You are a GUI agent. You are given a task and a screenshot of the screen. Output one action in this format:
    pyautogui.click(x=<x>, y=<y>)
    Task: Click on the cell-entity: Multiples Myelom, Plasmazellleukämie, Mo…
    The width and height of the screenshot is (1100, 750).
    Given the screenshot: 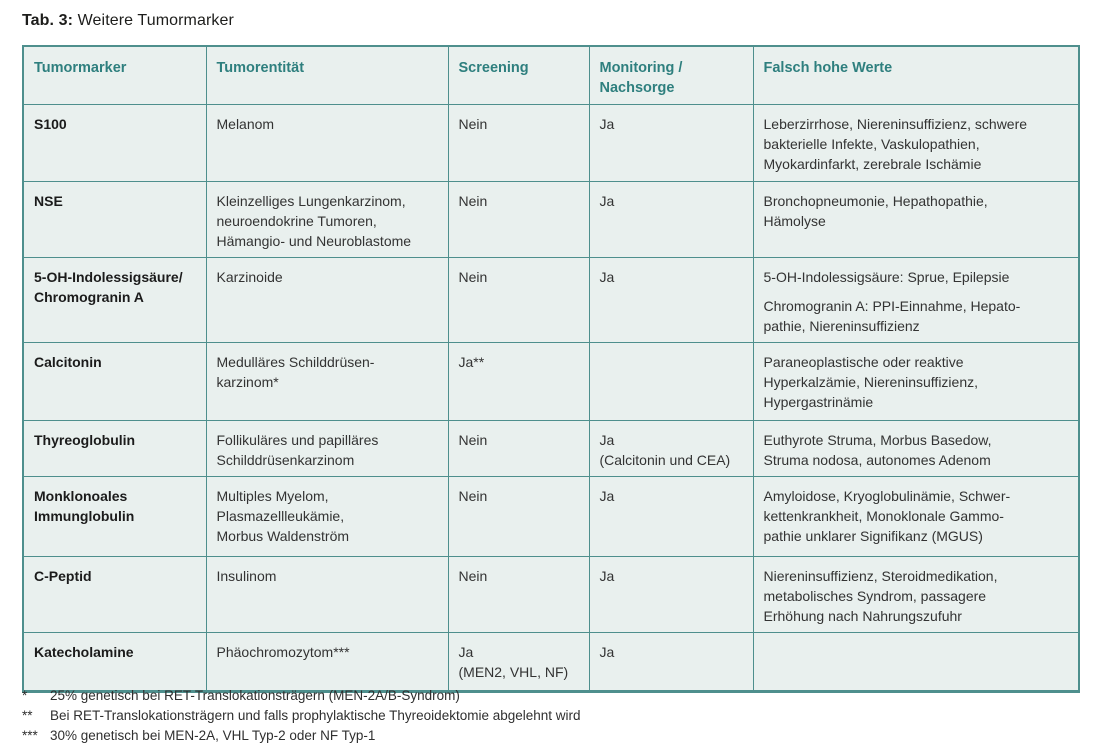 What is the action you would take?
    pyautogui.click(x=326, y=516)
    